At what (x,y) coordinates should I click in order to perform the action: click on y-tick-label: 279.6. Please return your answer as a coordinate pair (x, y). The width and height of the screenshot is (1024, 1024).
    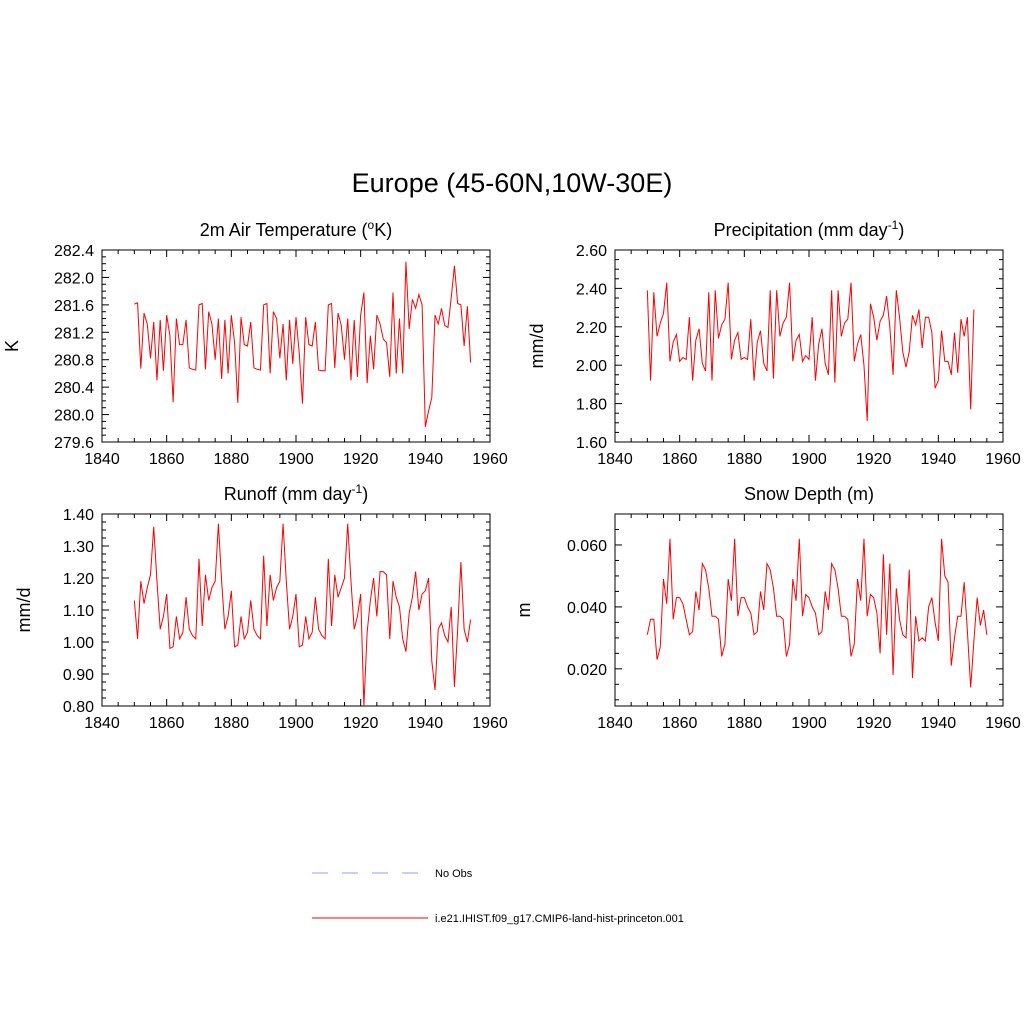
    Looking at the image, I should click on (74, 443).